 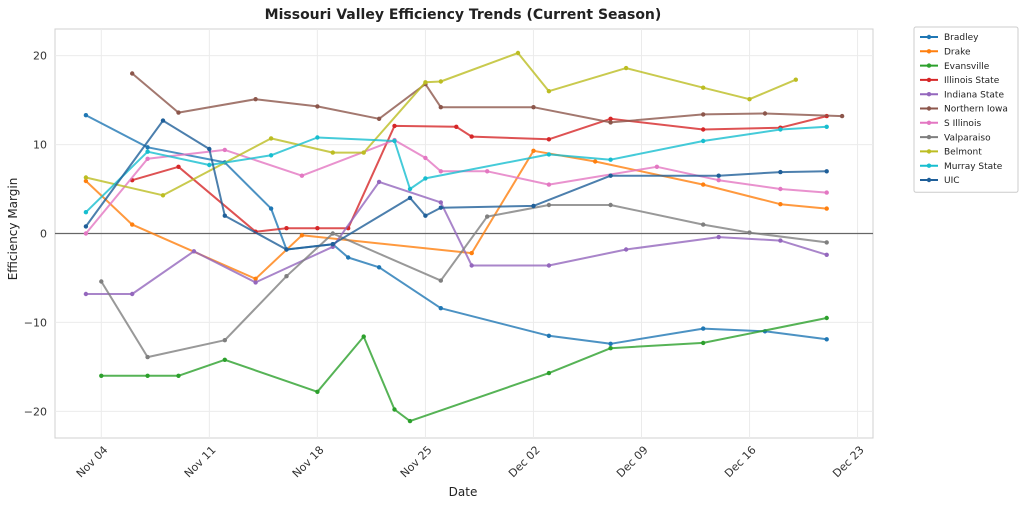 I want to click on legend-label: Drake, so click(x=957, y=53).